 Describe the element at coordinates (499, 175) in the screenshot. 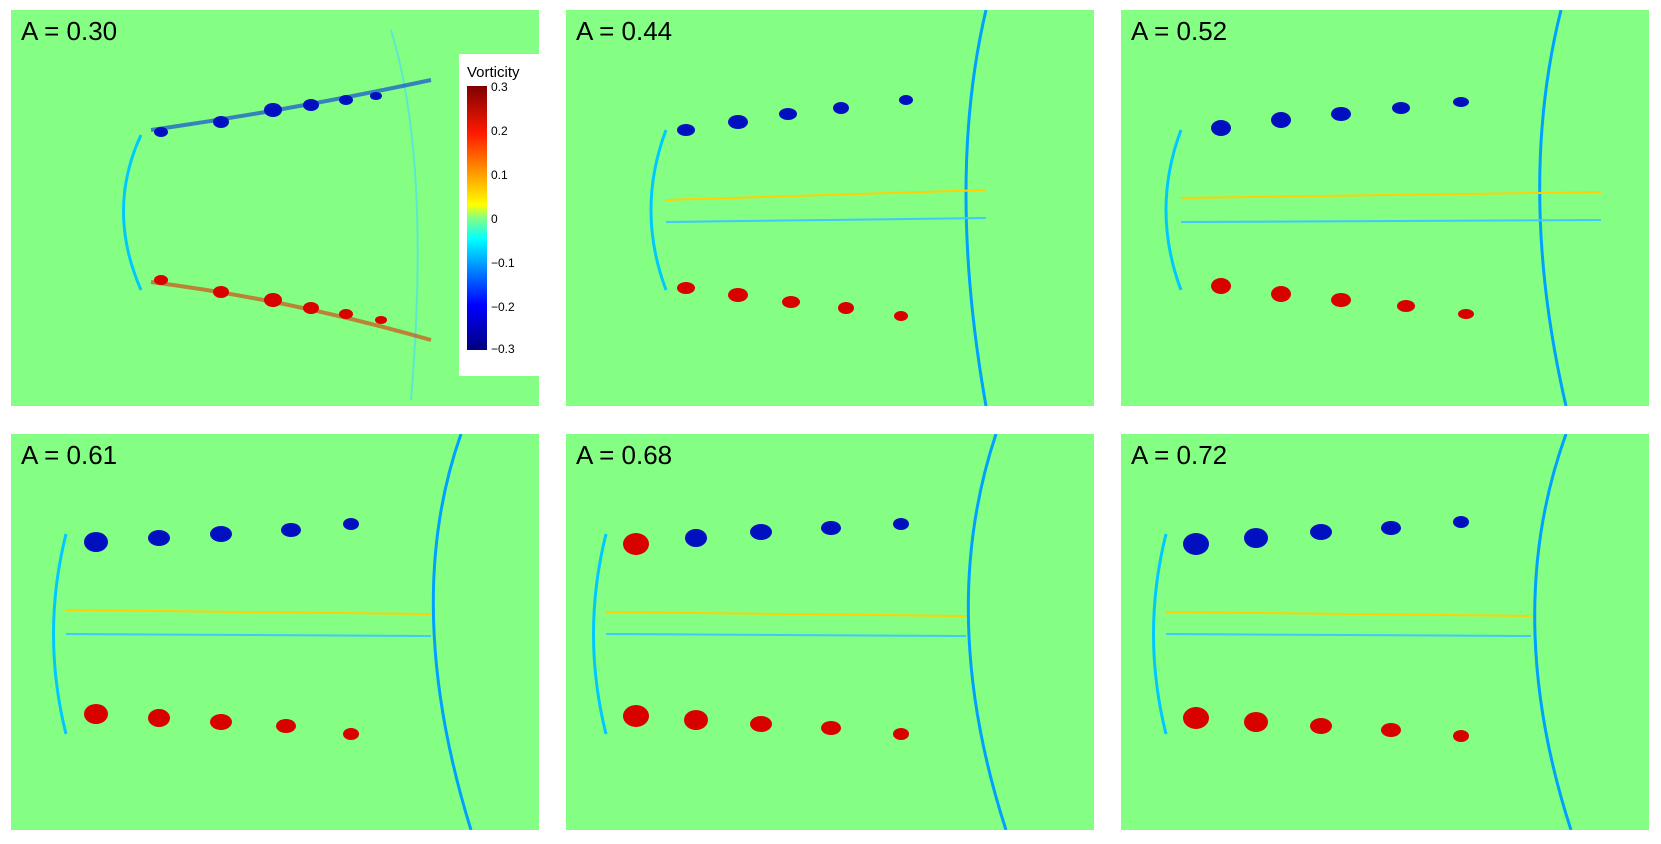

I see `colorbar-tick: 0.1` at that location.